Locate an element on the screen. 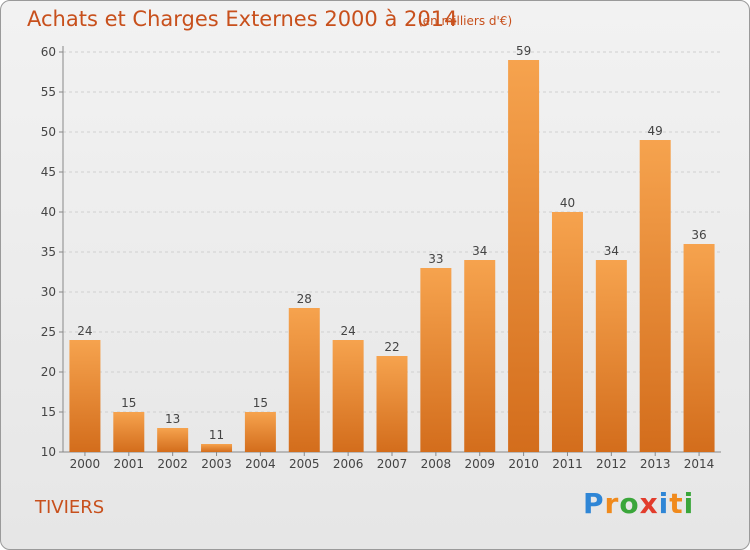 The width and height of the screenshot is (750, 550). x-tick-label: 2001 is located at coordinates (129, 464).